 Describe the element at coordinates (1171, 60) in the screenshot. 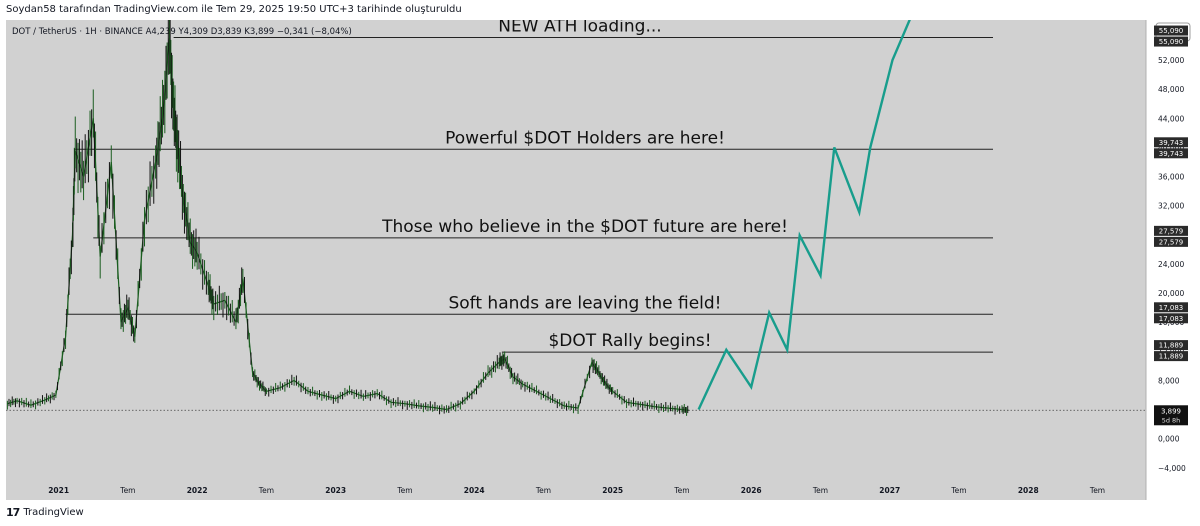

I see `y-tick-label: 52,000` at that location.